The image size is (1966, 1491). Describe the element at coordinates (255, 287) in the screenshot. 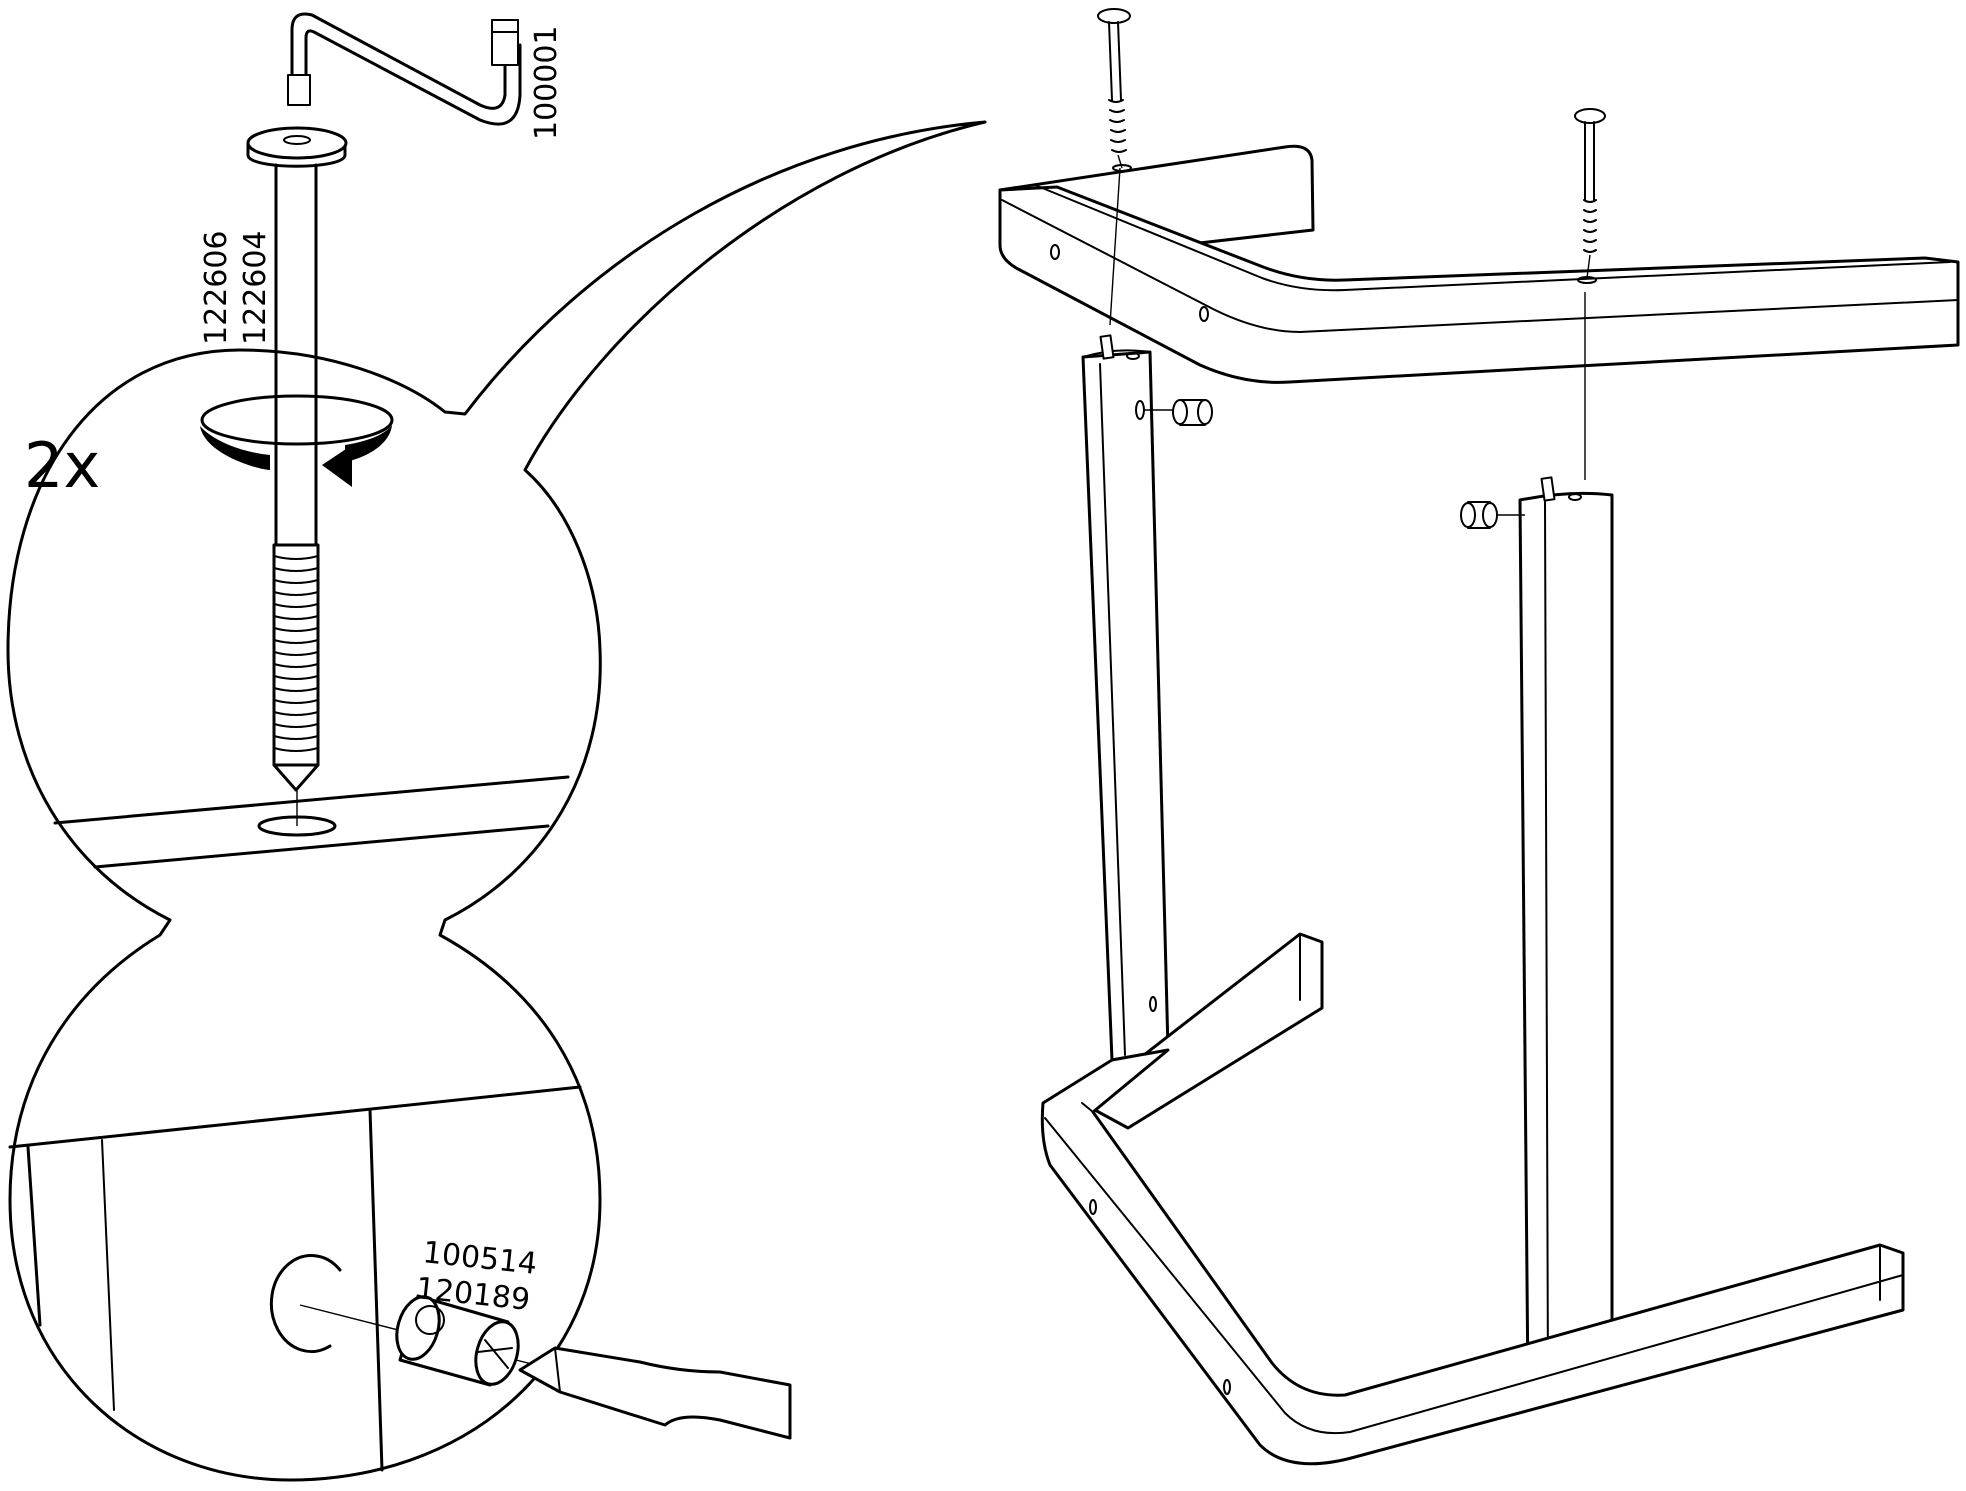

I see `part-number-bolt-bottom: 122604` at that location.